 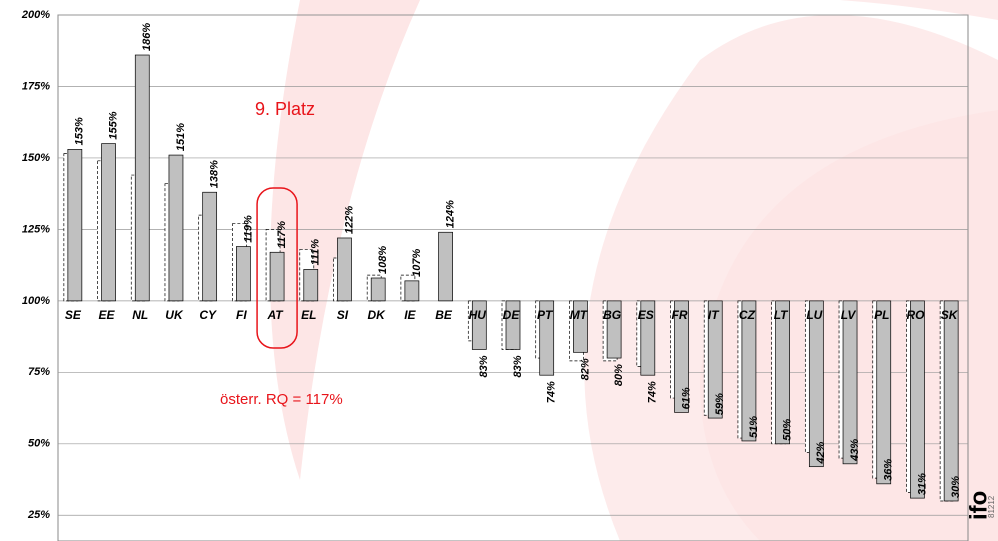 I want to click on data-label: 186%, so click(x=147, y=37).